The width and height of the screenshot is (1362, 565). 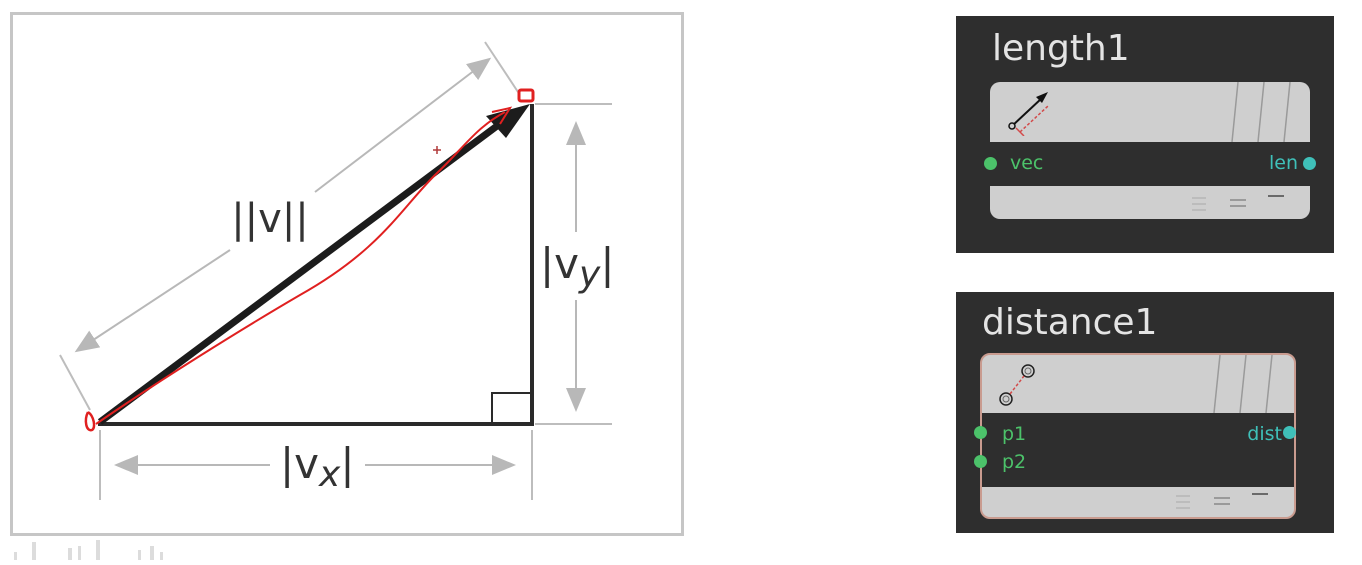 What do you see at coordinates (1264, 434) in the screenshot?
I see `port-label-dist: dist` at bounding box center [1264, 434].